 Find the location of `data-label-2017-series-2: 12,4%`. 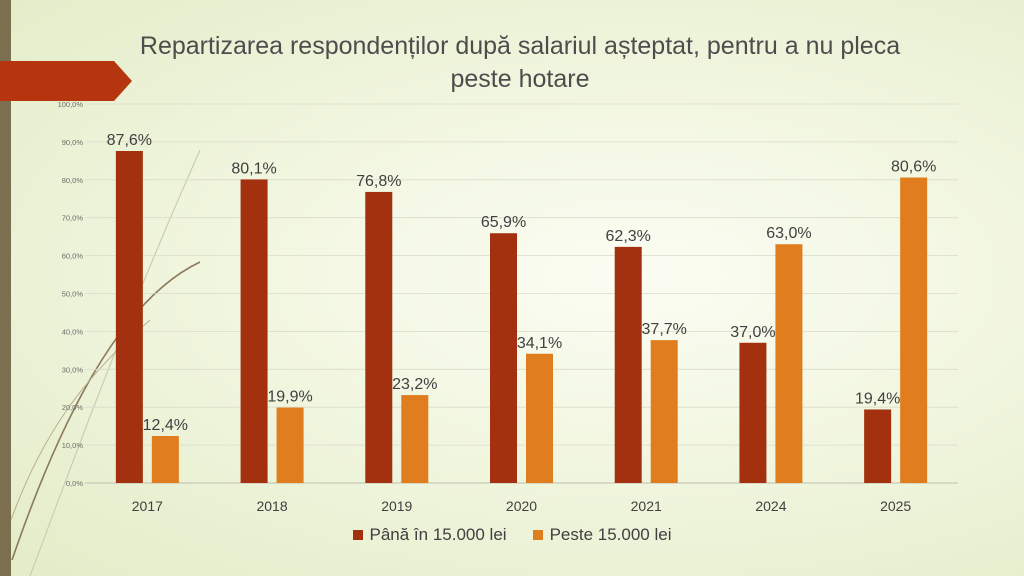

data-label-2017-series-2: 12,4% is located at coordinates (165, 425).